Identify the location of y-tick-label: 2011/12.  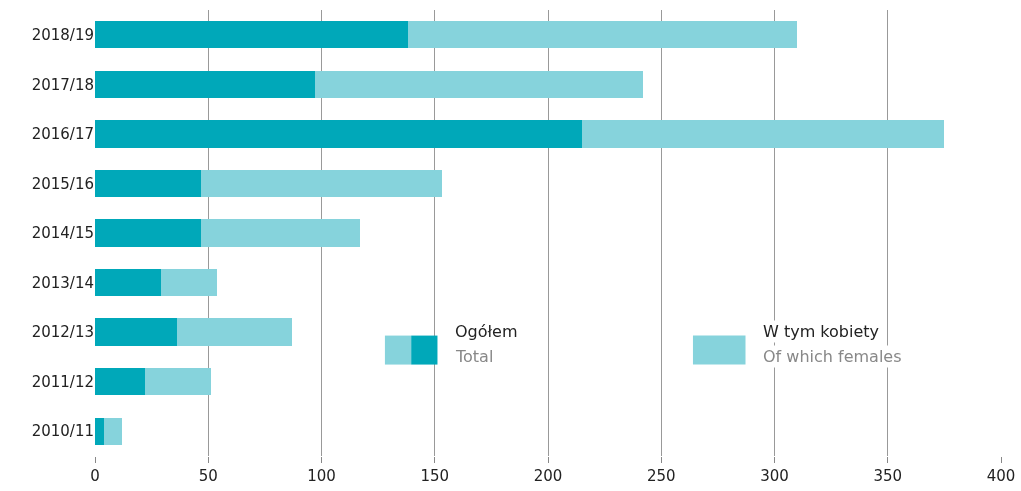
(62, 381).